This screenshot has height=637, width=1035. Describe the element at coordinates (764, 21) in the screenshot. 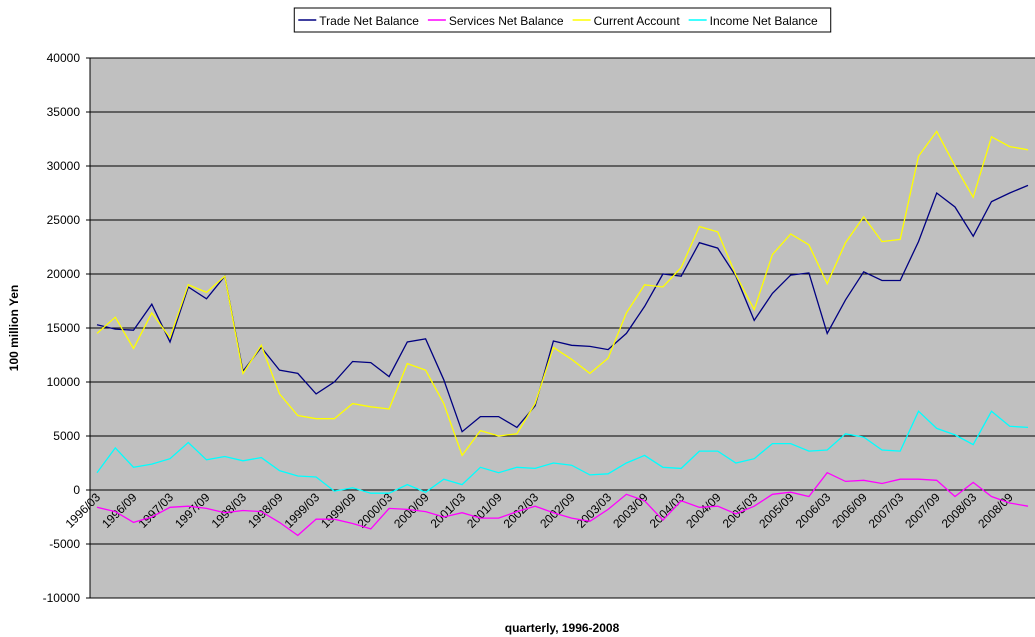

I see `legend-label: Income Net Balance` at that location.